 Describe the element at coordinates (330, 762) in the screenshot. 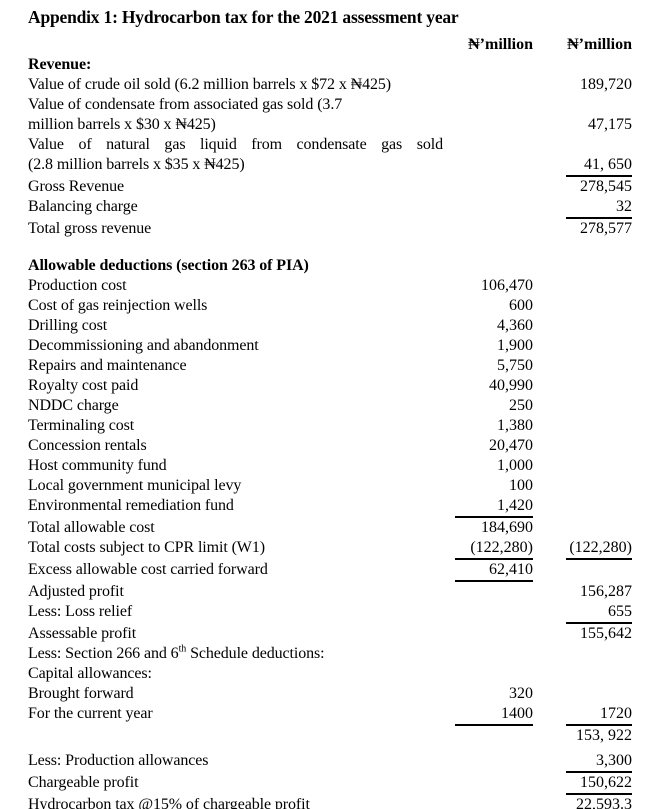

I see `table-row: Less: Production allowances 3,300` at that location.